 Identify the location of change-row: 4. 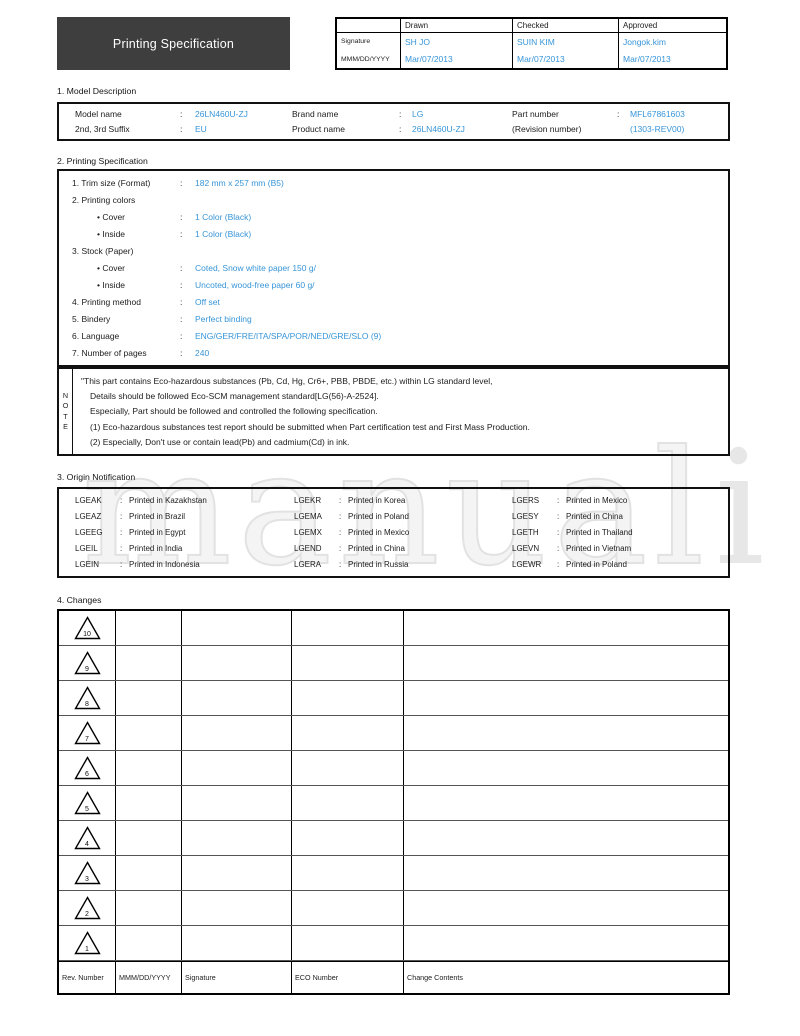
(393, 838).